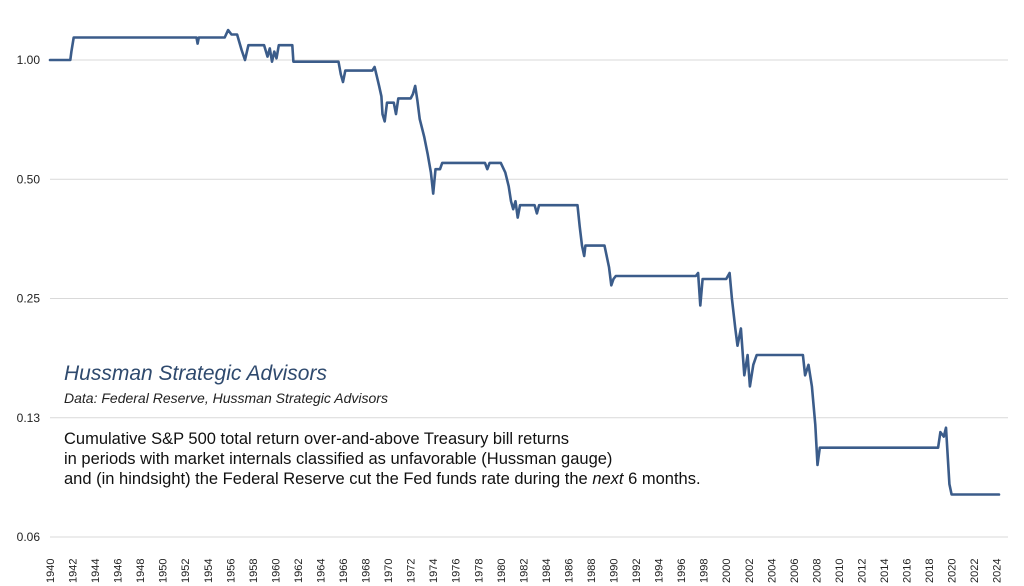 This screenshot has height=586, width=1024. I want to click on brand-title: Hussman Strategic Advisors, so click(195, 373).